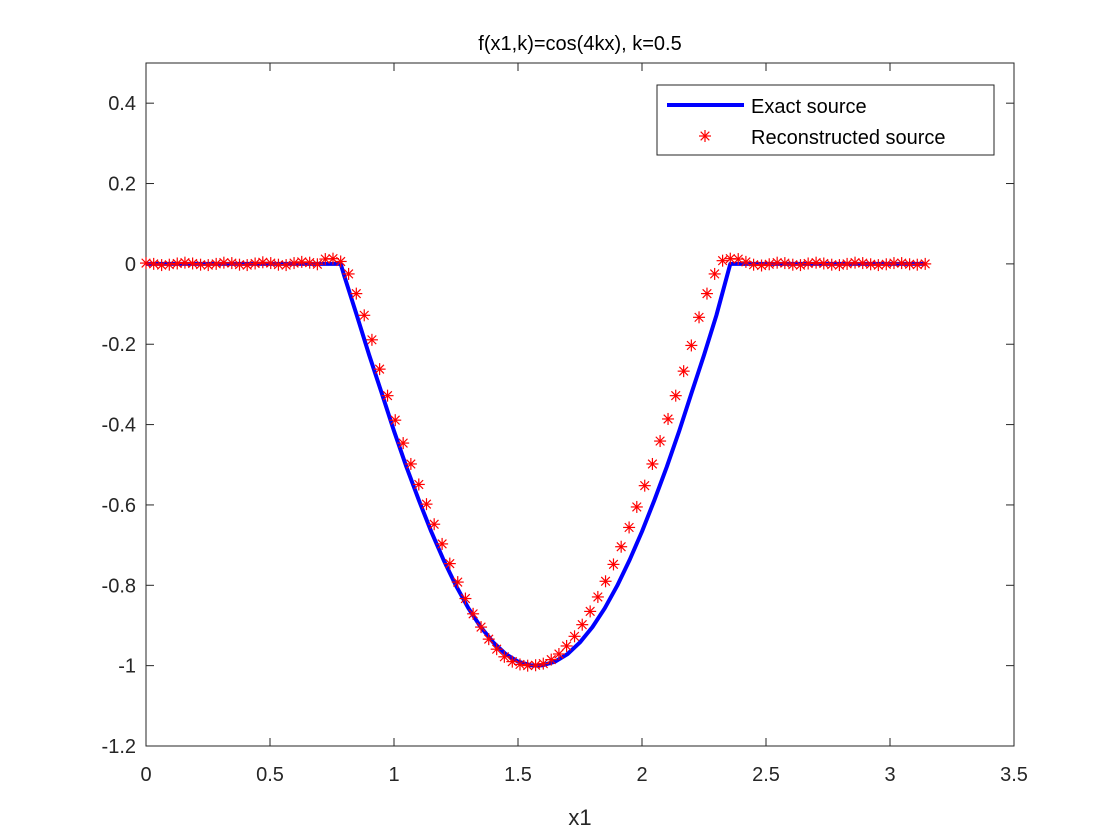 Image resolution: width=1120 pixels, height=840 pixels. I want to click on y-tick-labels: -1.2 -1 -0.8 -0.6 -0.4 -0.2 0 0.2 0.4, so click(119, 425).